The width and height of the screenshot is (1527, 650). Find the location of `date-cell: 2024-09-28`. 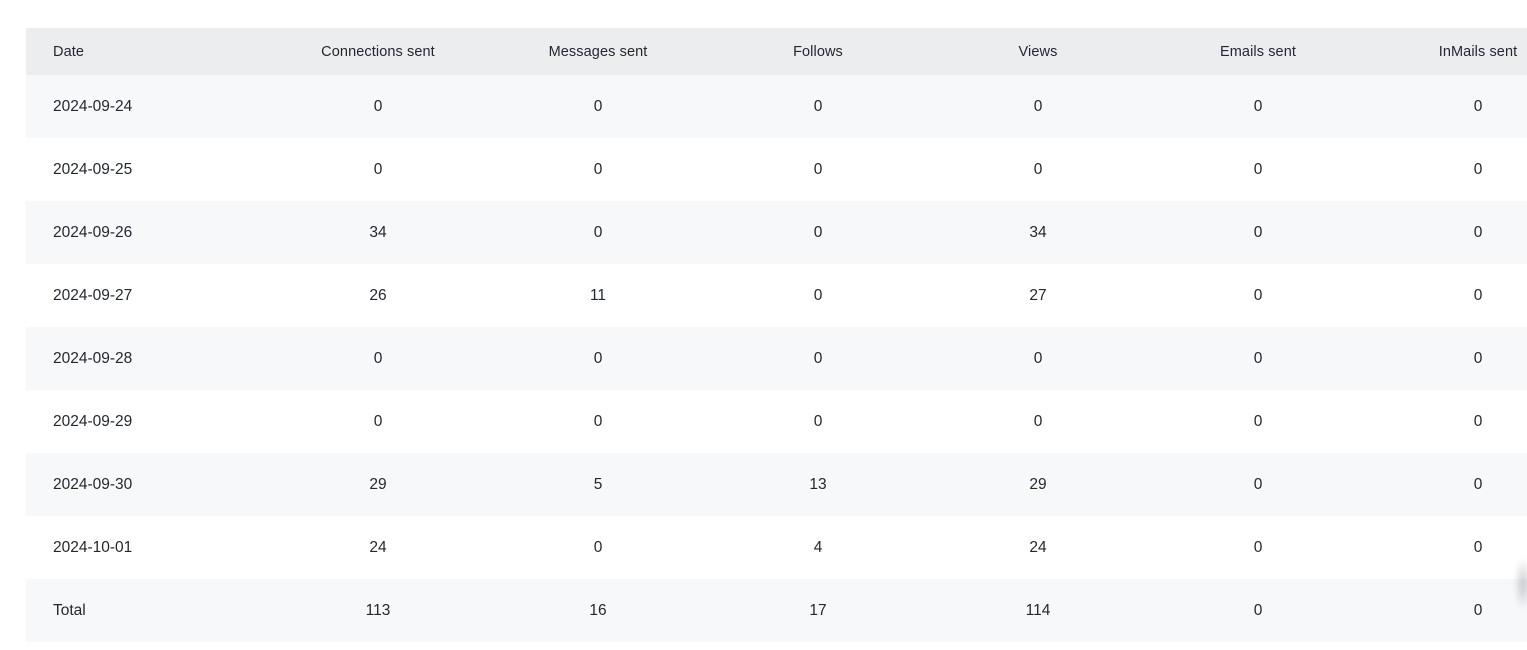

date-cell: 2024-09-28 is located at coordinates (147, 358).